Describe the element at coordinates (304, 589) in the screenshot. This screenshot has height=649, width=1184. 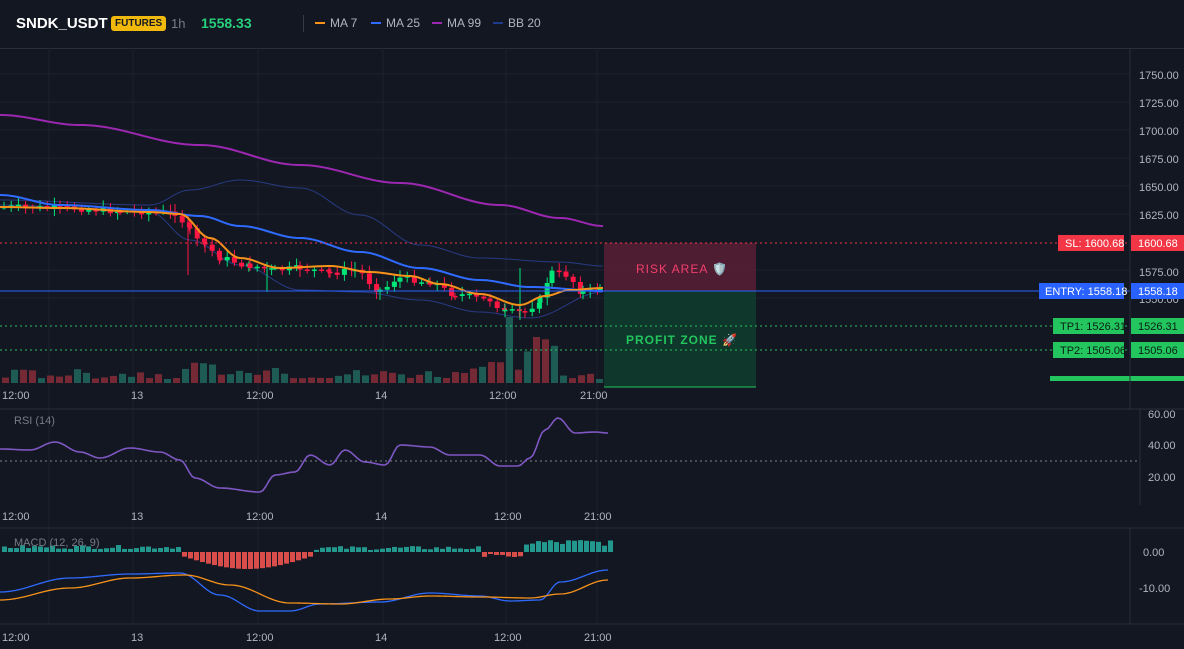
I see `signal-line` at that location.